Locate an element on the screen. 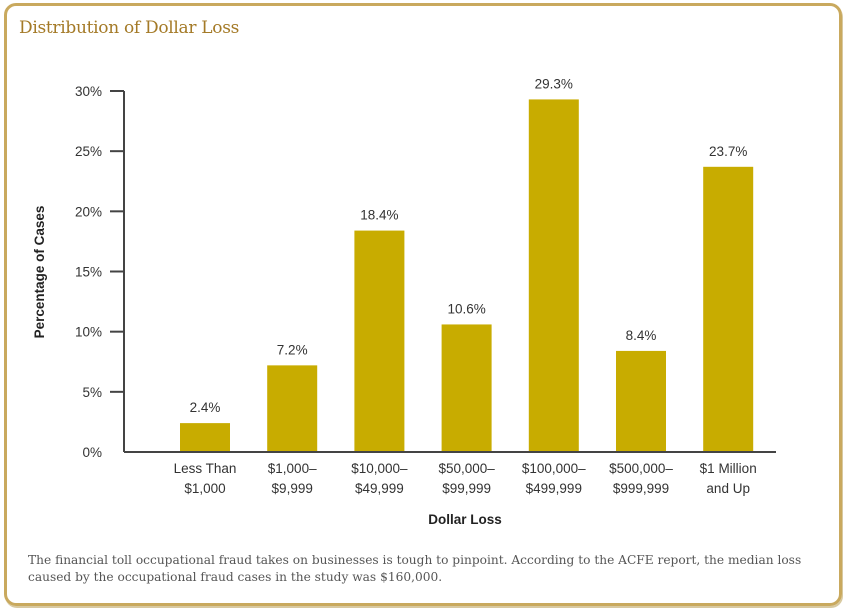  x-tick-label-line: $1,000– is located at coordinates (292, 468).